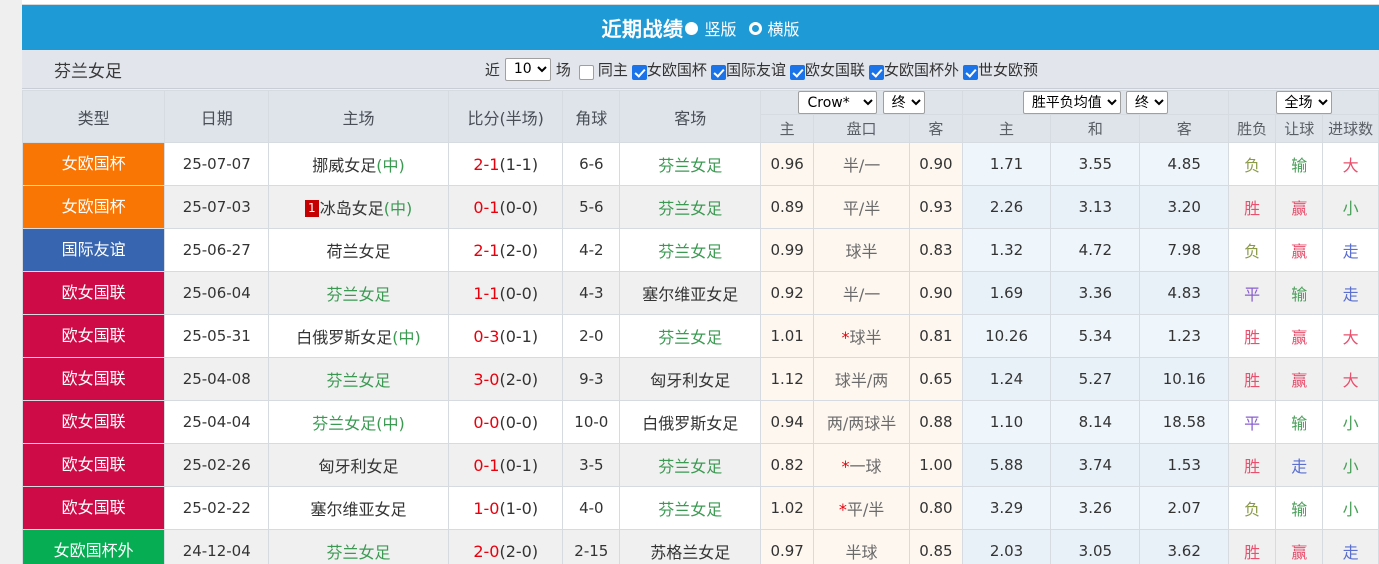  What do you see at coordinates (936, 379) in the screenshot?
I see `cell-handicap-away-odd: 0.65` at bounding box center [936, 379].